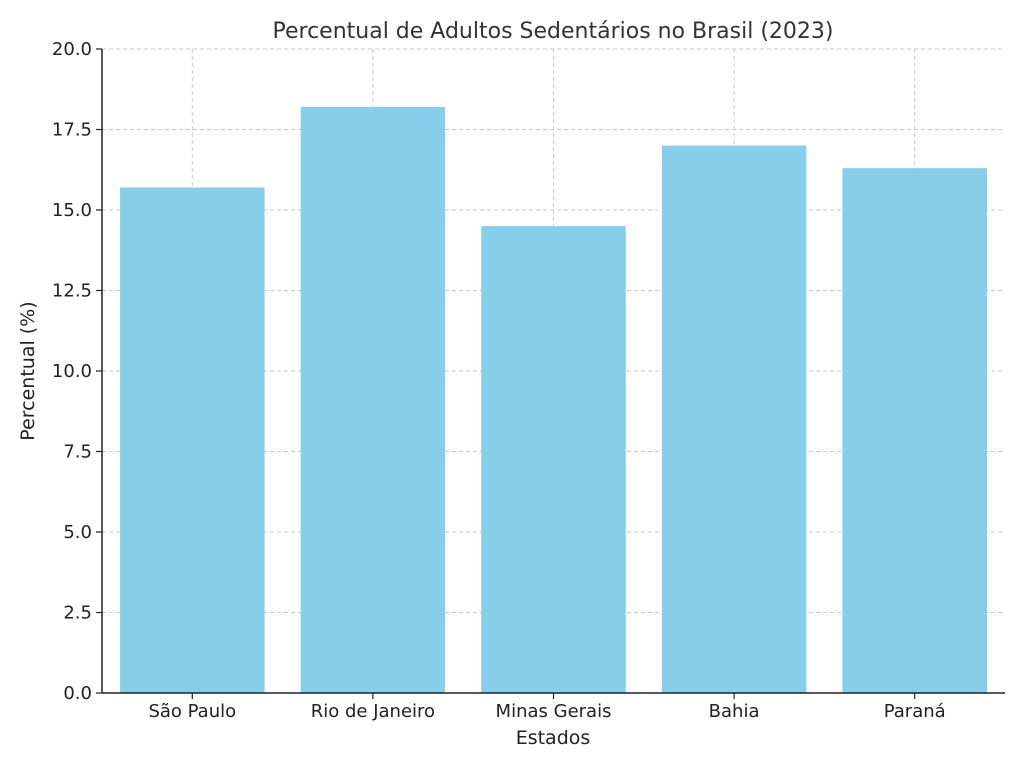 The image size is (1024, 768). I want to click on y-tick-label: 20.0, so click(72, 49).